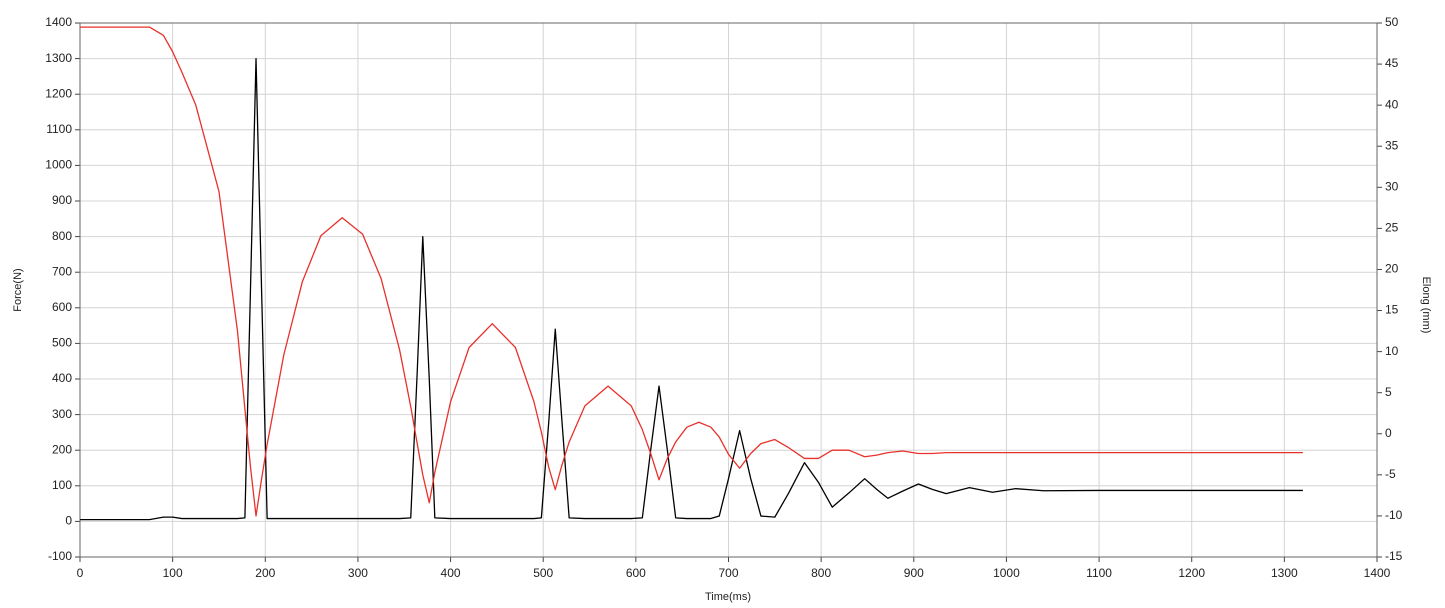 The height and width of the screenshot is (608, 1445). What do you see at coordinates (1394, 515) in the screenshot?
I see `y2-tick-label: -10` at bounding box center [1394, 515].